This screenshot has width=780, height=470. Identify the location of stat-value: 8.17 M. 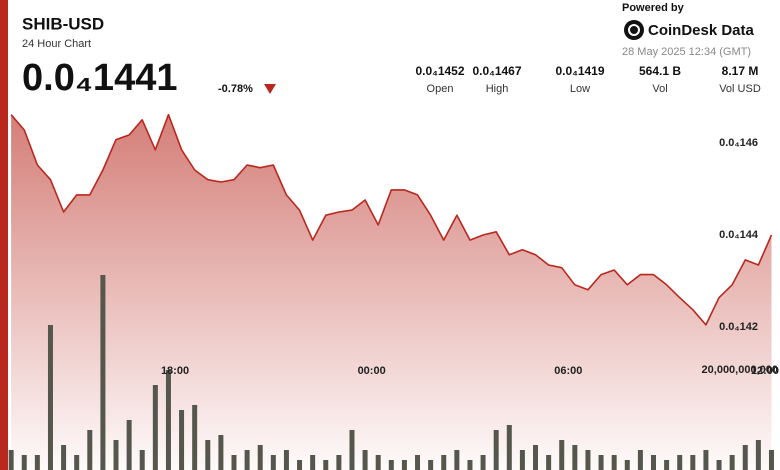
(740, 71).